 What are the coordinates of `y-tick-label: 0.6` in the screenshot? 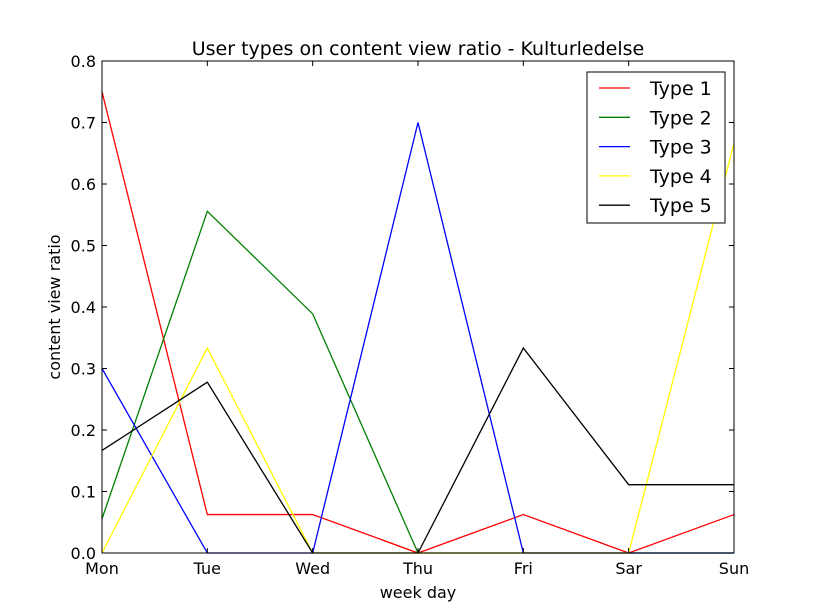 It's located at (83, 184).